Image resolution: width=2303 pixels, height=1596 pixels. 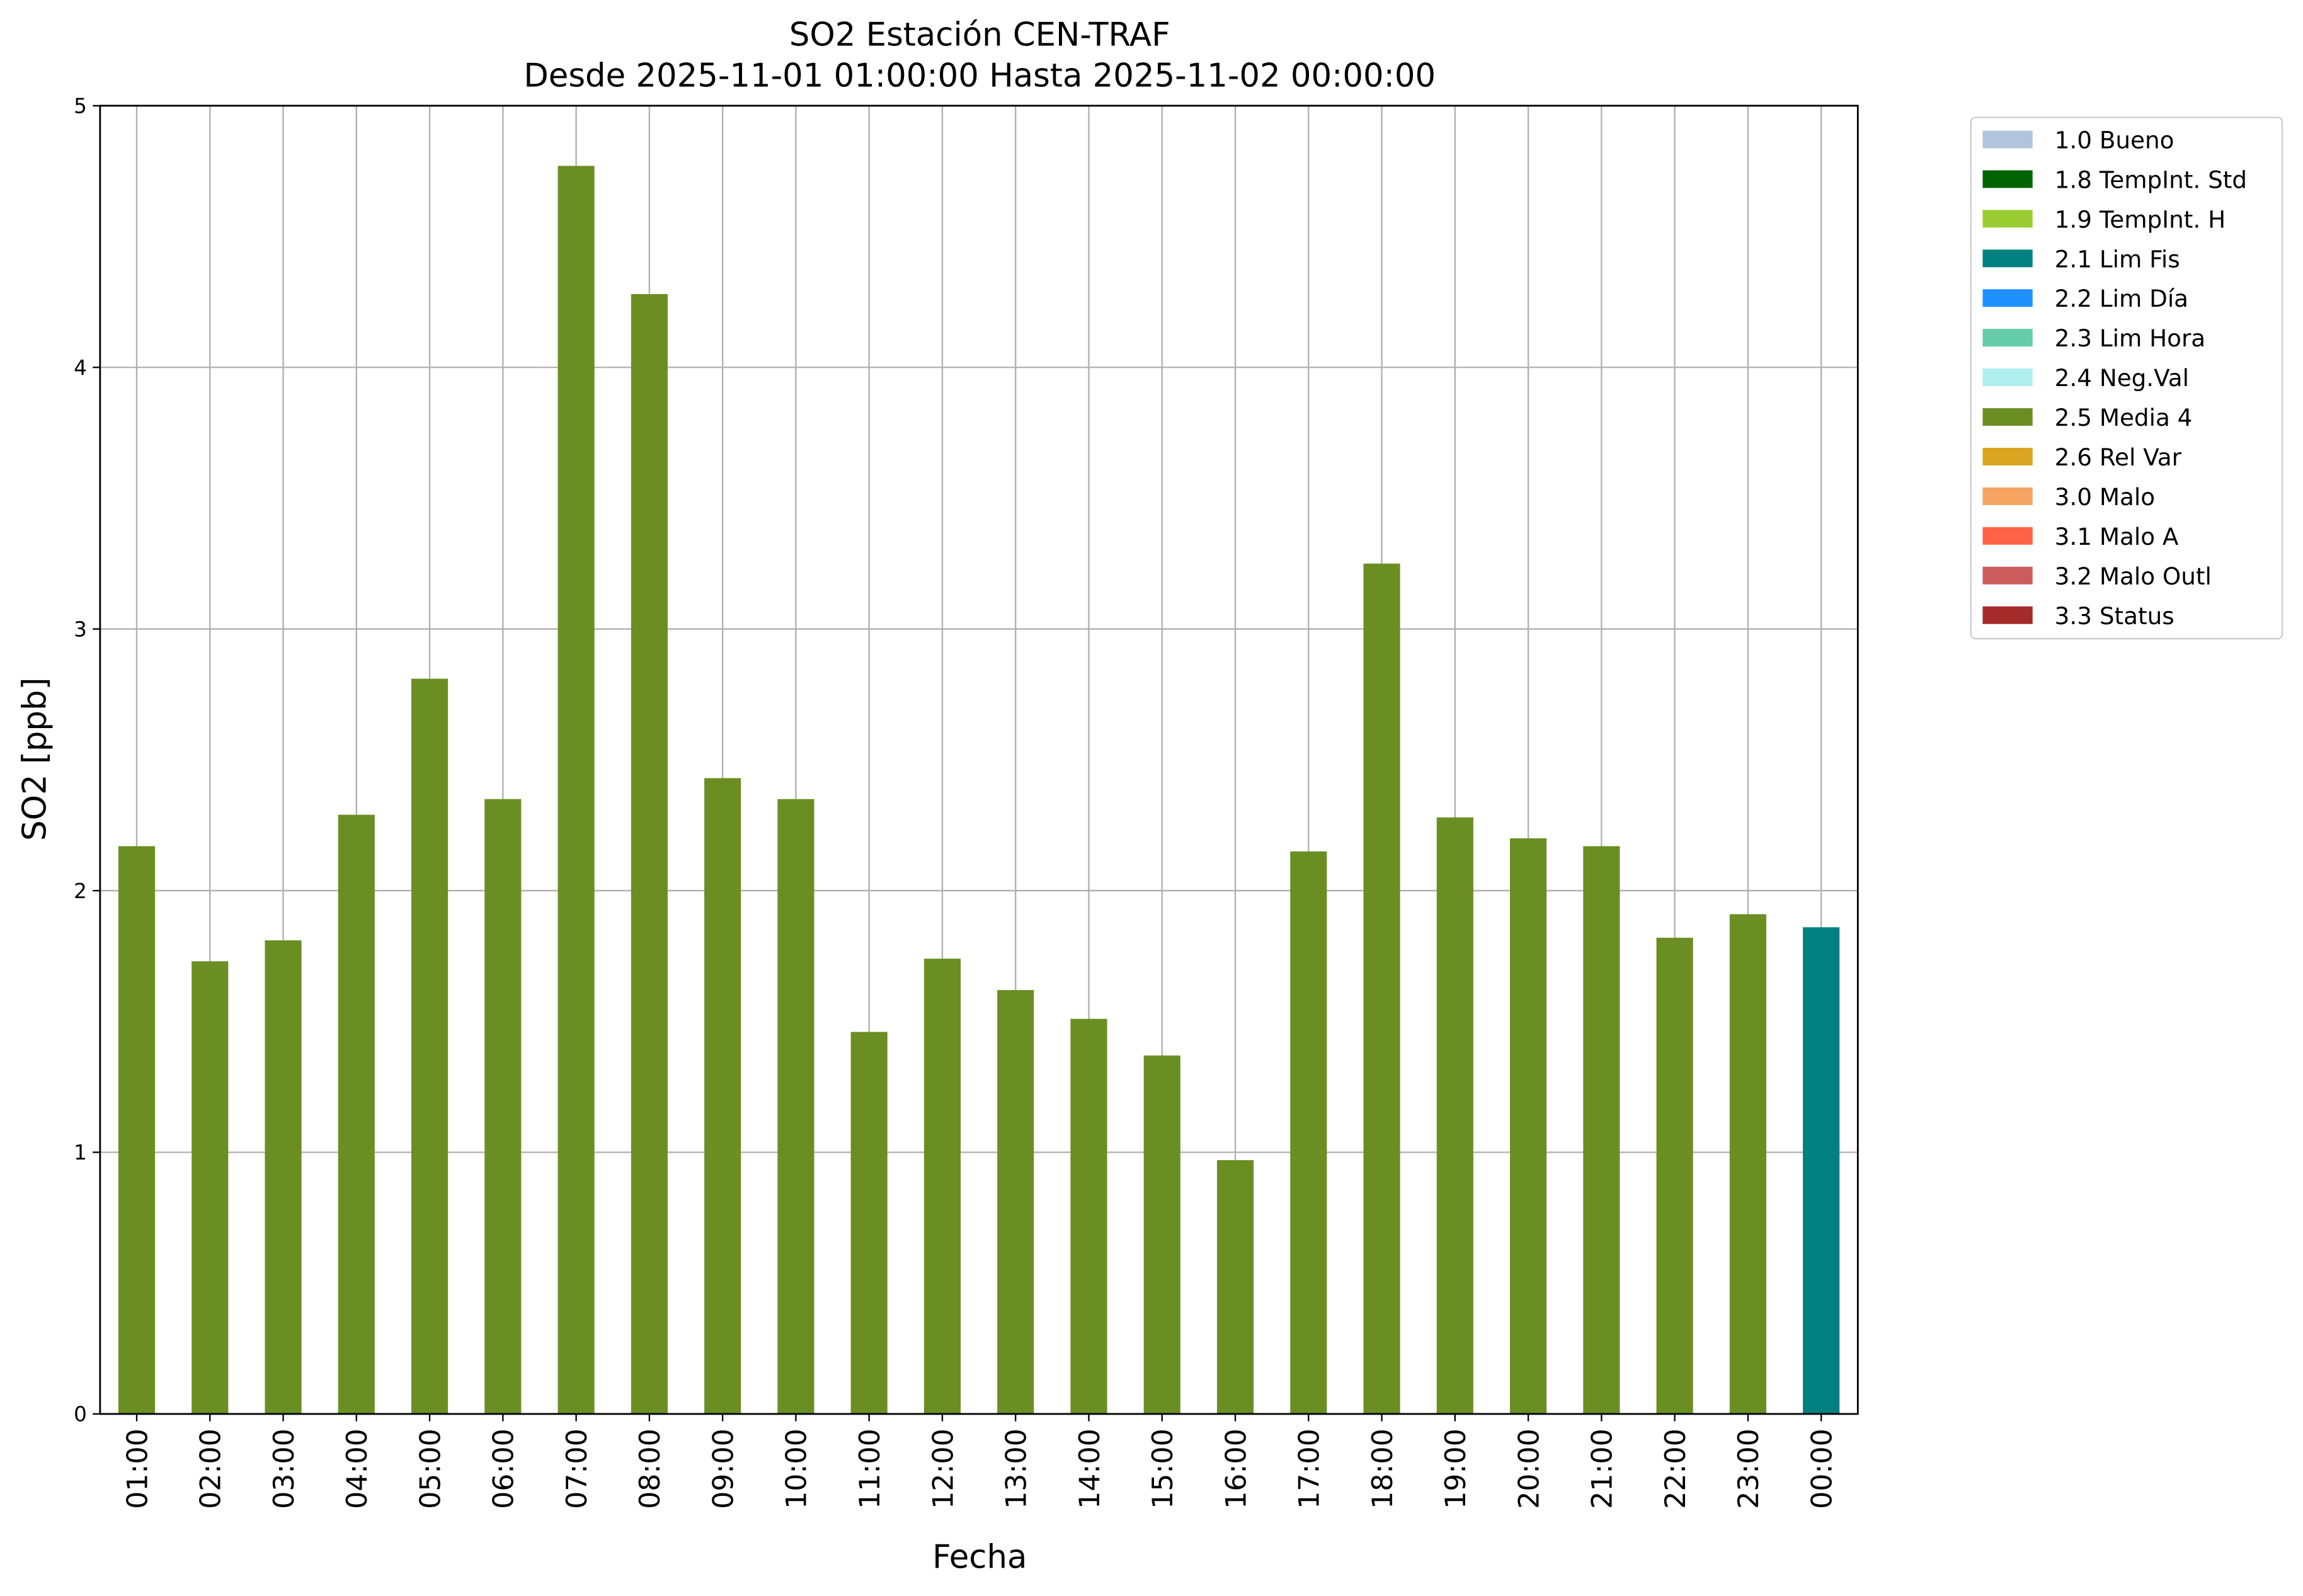 I want to click on chart-title: SO2 Estación CEN-TRAF, so click(x=980, y=35).